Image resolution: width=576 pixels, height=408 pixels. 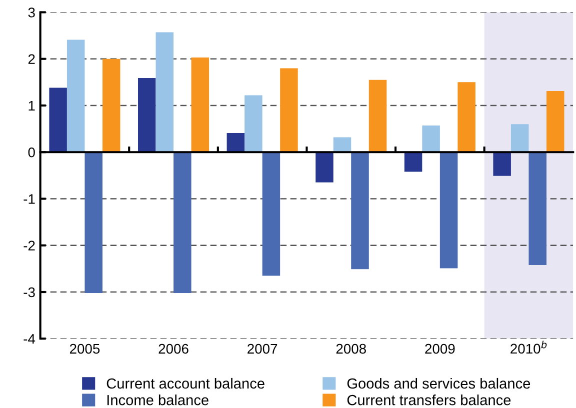 What do you see at coordinates (528, 347) in the screenshot?
I see `x-tick-label: 2010$^{b}$` at bounding box center [528, 347].